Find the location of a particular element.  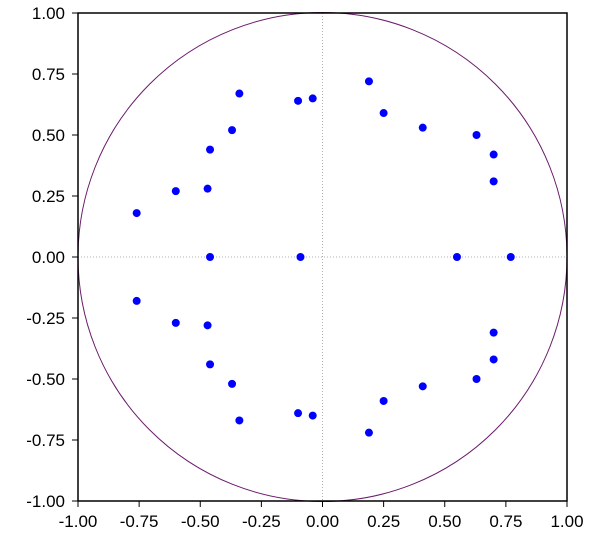

y-tick-label: 0.25 is located at coordinates (48, 196).